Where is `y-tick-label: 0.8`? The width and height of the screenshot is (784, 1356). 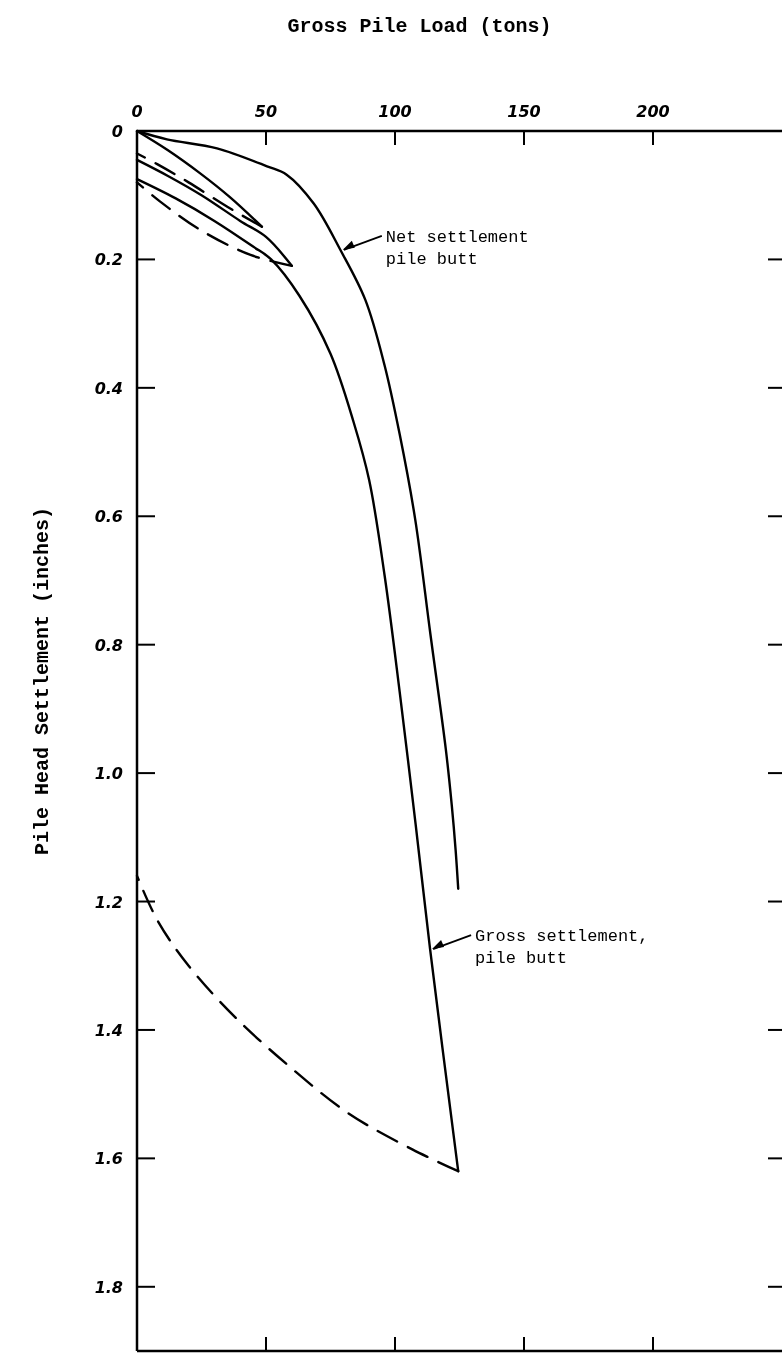
y-tick-label: 0.8 is located at coordinates (108, 645).